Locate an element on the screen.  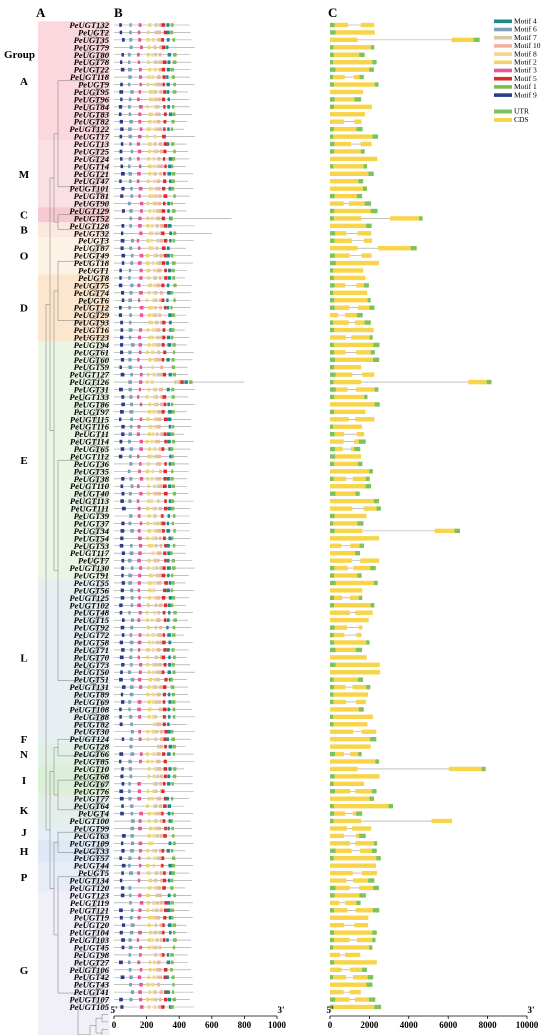
gene-label: PeUGT76 is located at coordinates (92, 791).